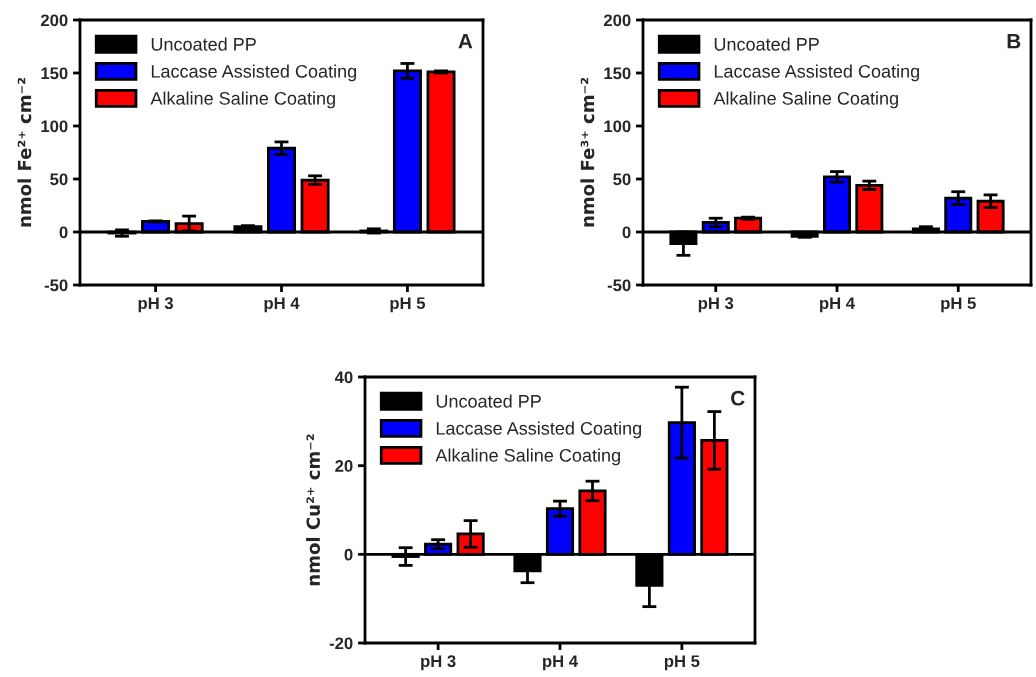  Describe the element at coordinates (343, 377) in the screenshot. I see `y-tick-label: 40` at that location.